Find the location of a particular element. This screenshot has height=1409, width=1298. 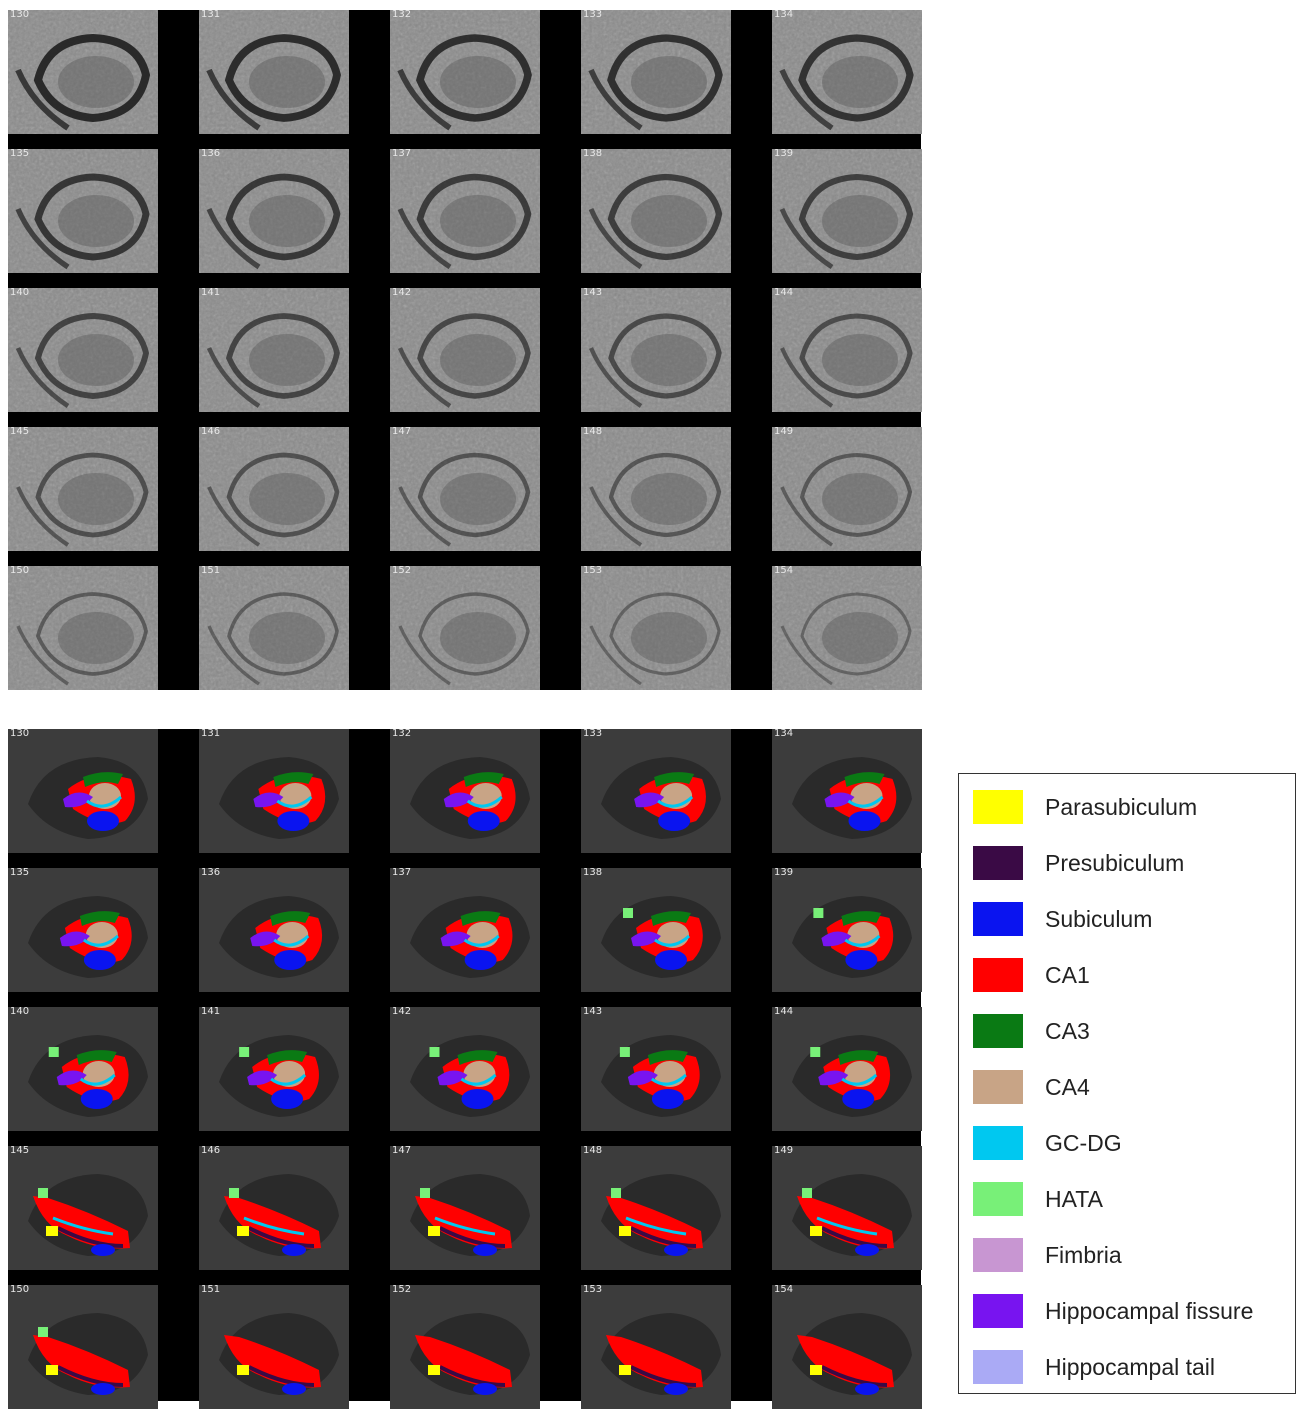

legend-item-ca3: CA3 is located at coordinates (1133, 1031).